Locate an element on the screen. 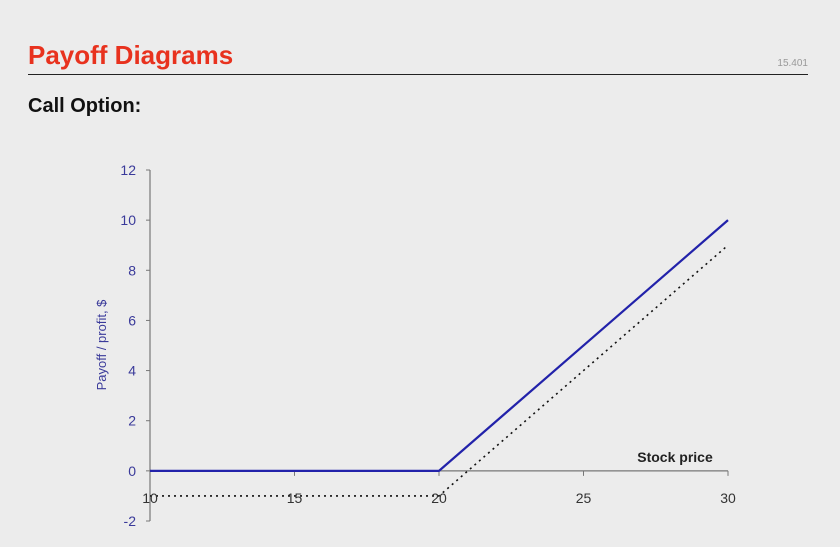  y-axis-label: Payoff / profit, $ is located at coordinates (101, 345).